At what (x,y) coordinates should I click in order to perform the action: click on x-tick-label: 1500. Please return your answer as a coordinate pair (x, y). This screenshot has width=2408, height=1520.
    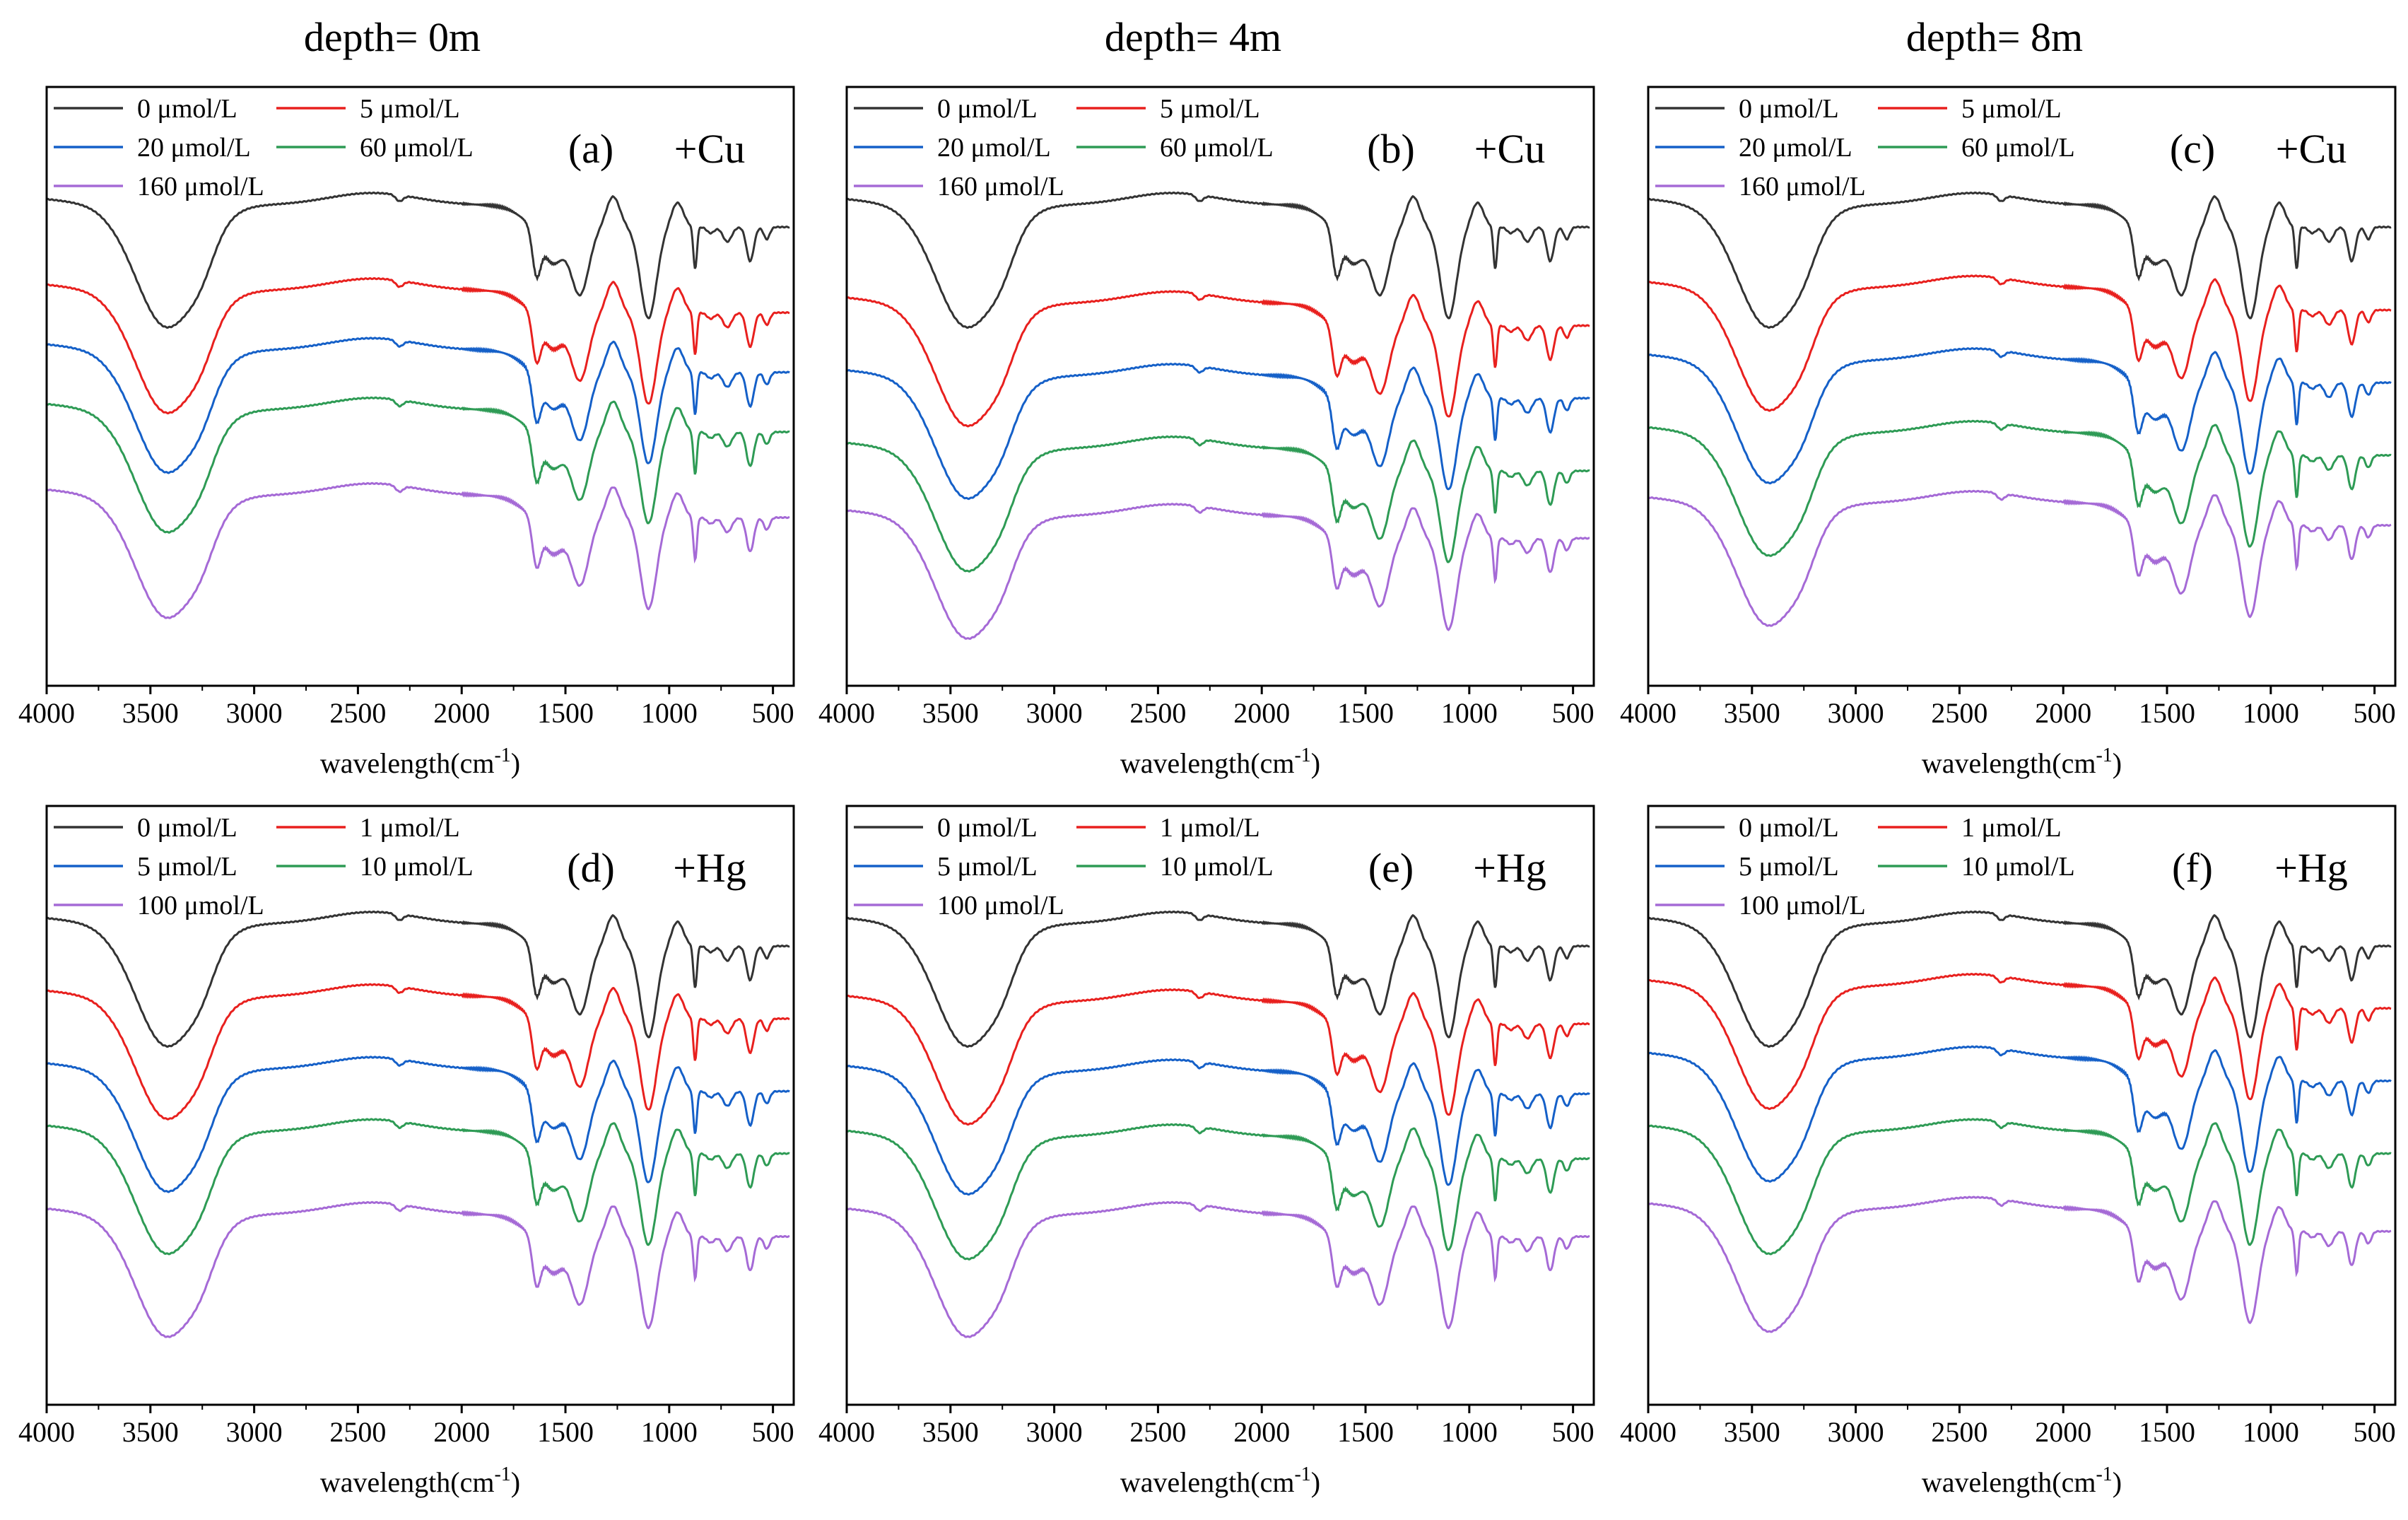
    Looking at the image, I should click on (2167, 1432).